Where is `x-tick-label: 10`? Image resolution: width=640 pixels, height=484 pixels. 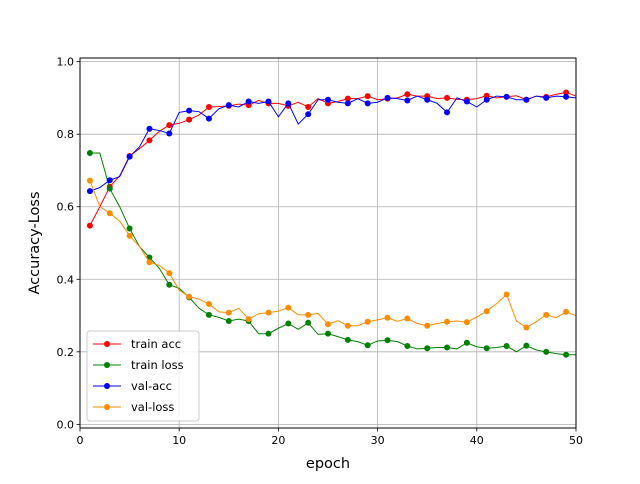 x-tick-label: 10 is located at coordinates (179, 440).